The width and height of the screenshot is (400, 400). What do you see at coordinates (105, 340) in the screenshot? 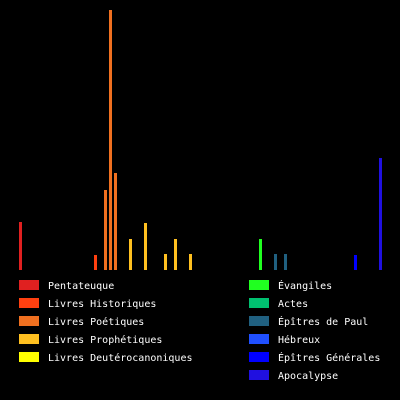
I see `legend-label-3: Livres Prophétiques` at bounding box center [105, 340].